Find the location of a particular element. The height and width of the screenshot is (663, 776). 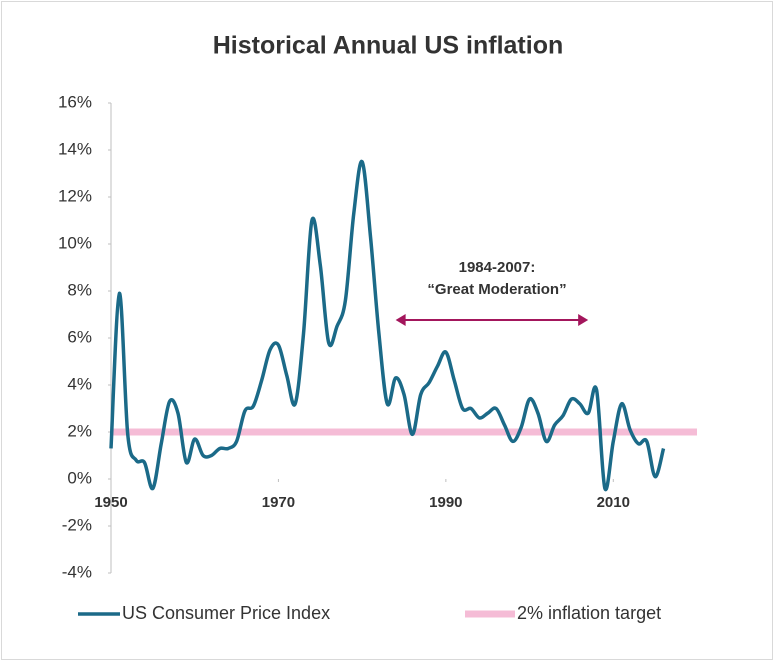

x-tick-label: 2010 is located at coordinates (613, 502).